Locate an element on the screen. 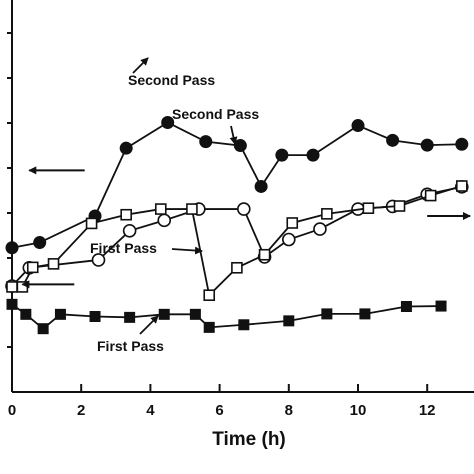 The width and height of the screenshot is (474, 474). x-tick-label: 8 is located at coordinates (289, 410).